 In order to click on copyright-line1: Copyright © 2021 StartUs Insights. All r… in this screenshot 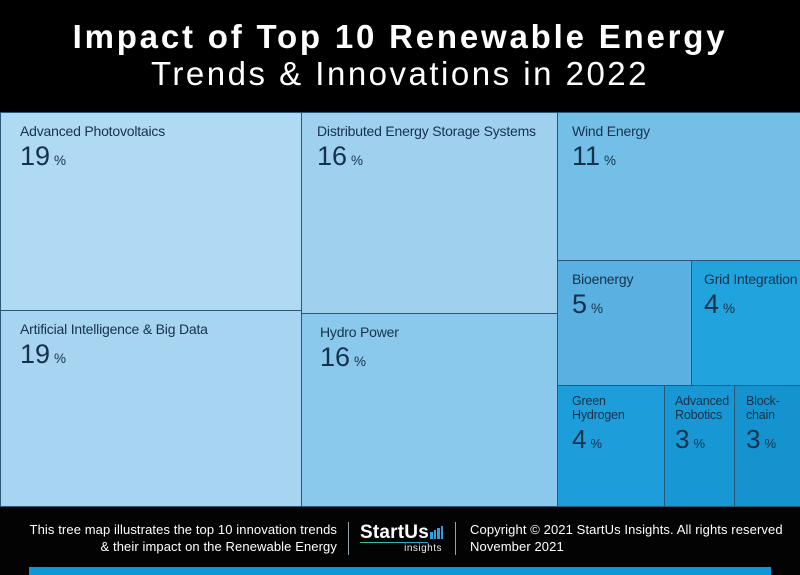, I will do `click(626, 529)`.